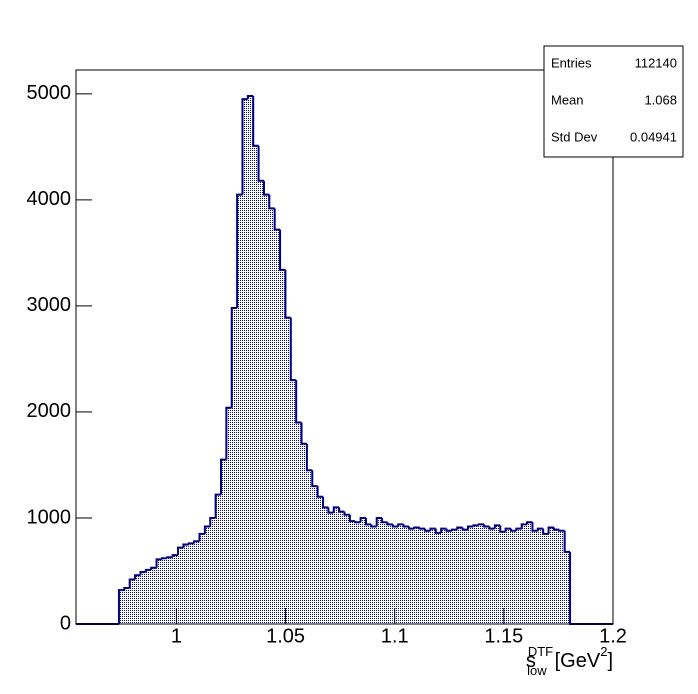 The width and height of the screenshot is (698, 694). What do you see at coordinates (176, 636) in the screenshot?
I see `x-tick-label: 1` at bounding box center [176, 636].